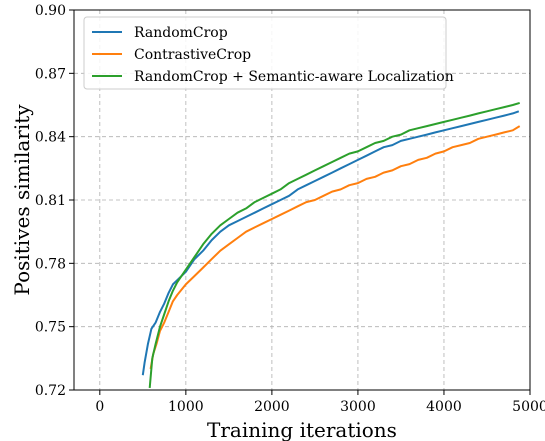  Describe the element at coordinates (528, 407) in the screenshot. I see `x-tick-label: 5000` at that location.